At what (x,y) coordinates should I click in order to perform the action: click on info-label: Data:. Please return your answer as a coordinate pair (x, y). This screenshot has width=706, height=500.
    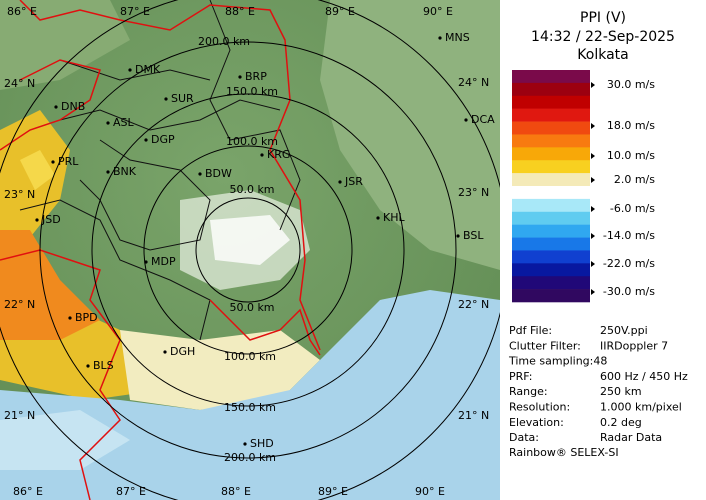
    Looking at the image, I should click on (524, 437).